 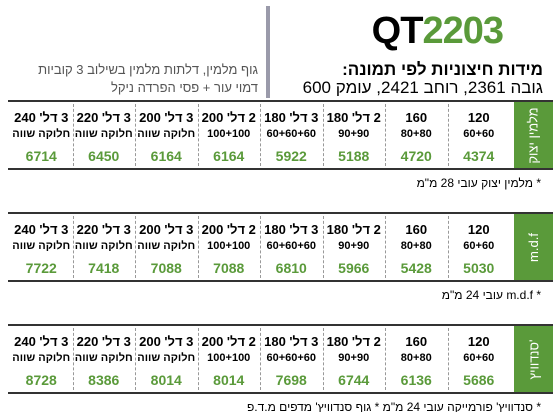 I want to click on price: 6714, so click(x=41, y=156).